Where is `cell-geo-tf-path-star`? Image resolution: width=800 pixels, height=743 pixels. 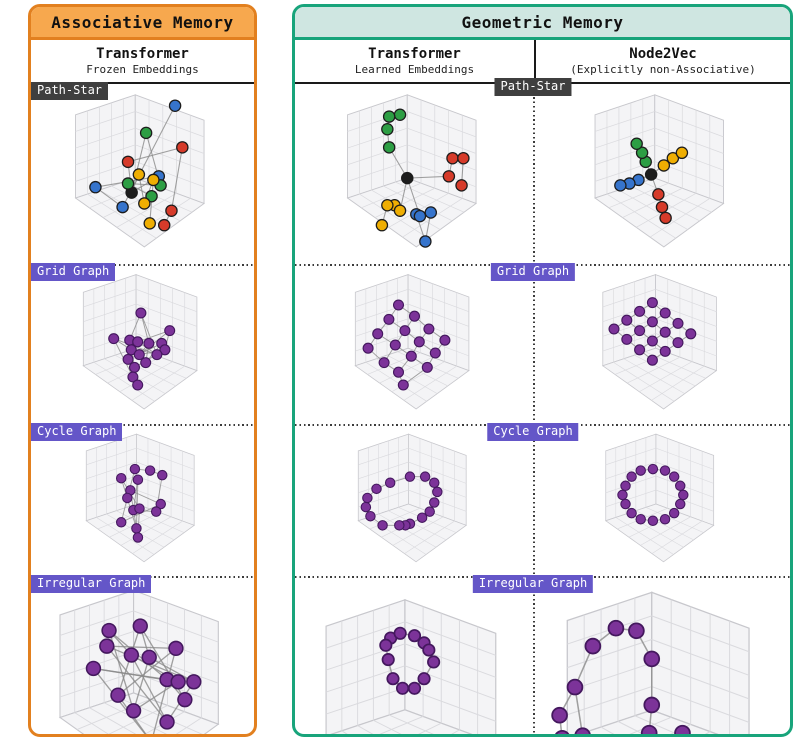 cell-geo-tf-path-star is located at coordinates (414, 174).